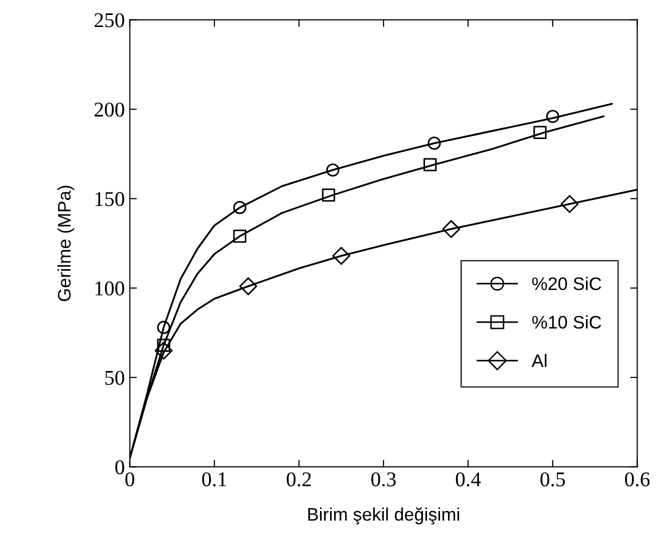  What do you see at coordinates (298, 479) in the screenshot?
I see `x-tick-label: 0.2` at bounding box center [298, 479].